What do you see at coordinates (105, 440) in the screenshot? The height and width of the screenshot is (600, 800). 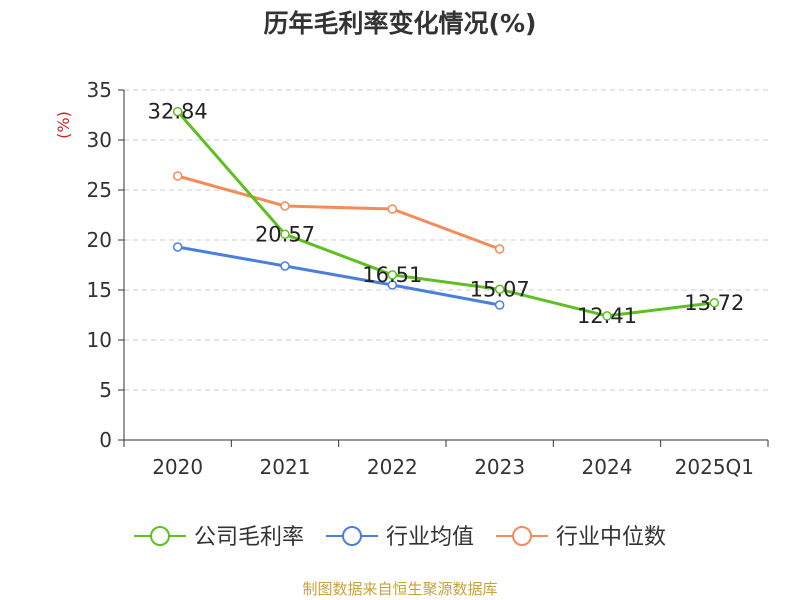 I see `y-tick-label: 0` at bounding box center [105, 440].